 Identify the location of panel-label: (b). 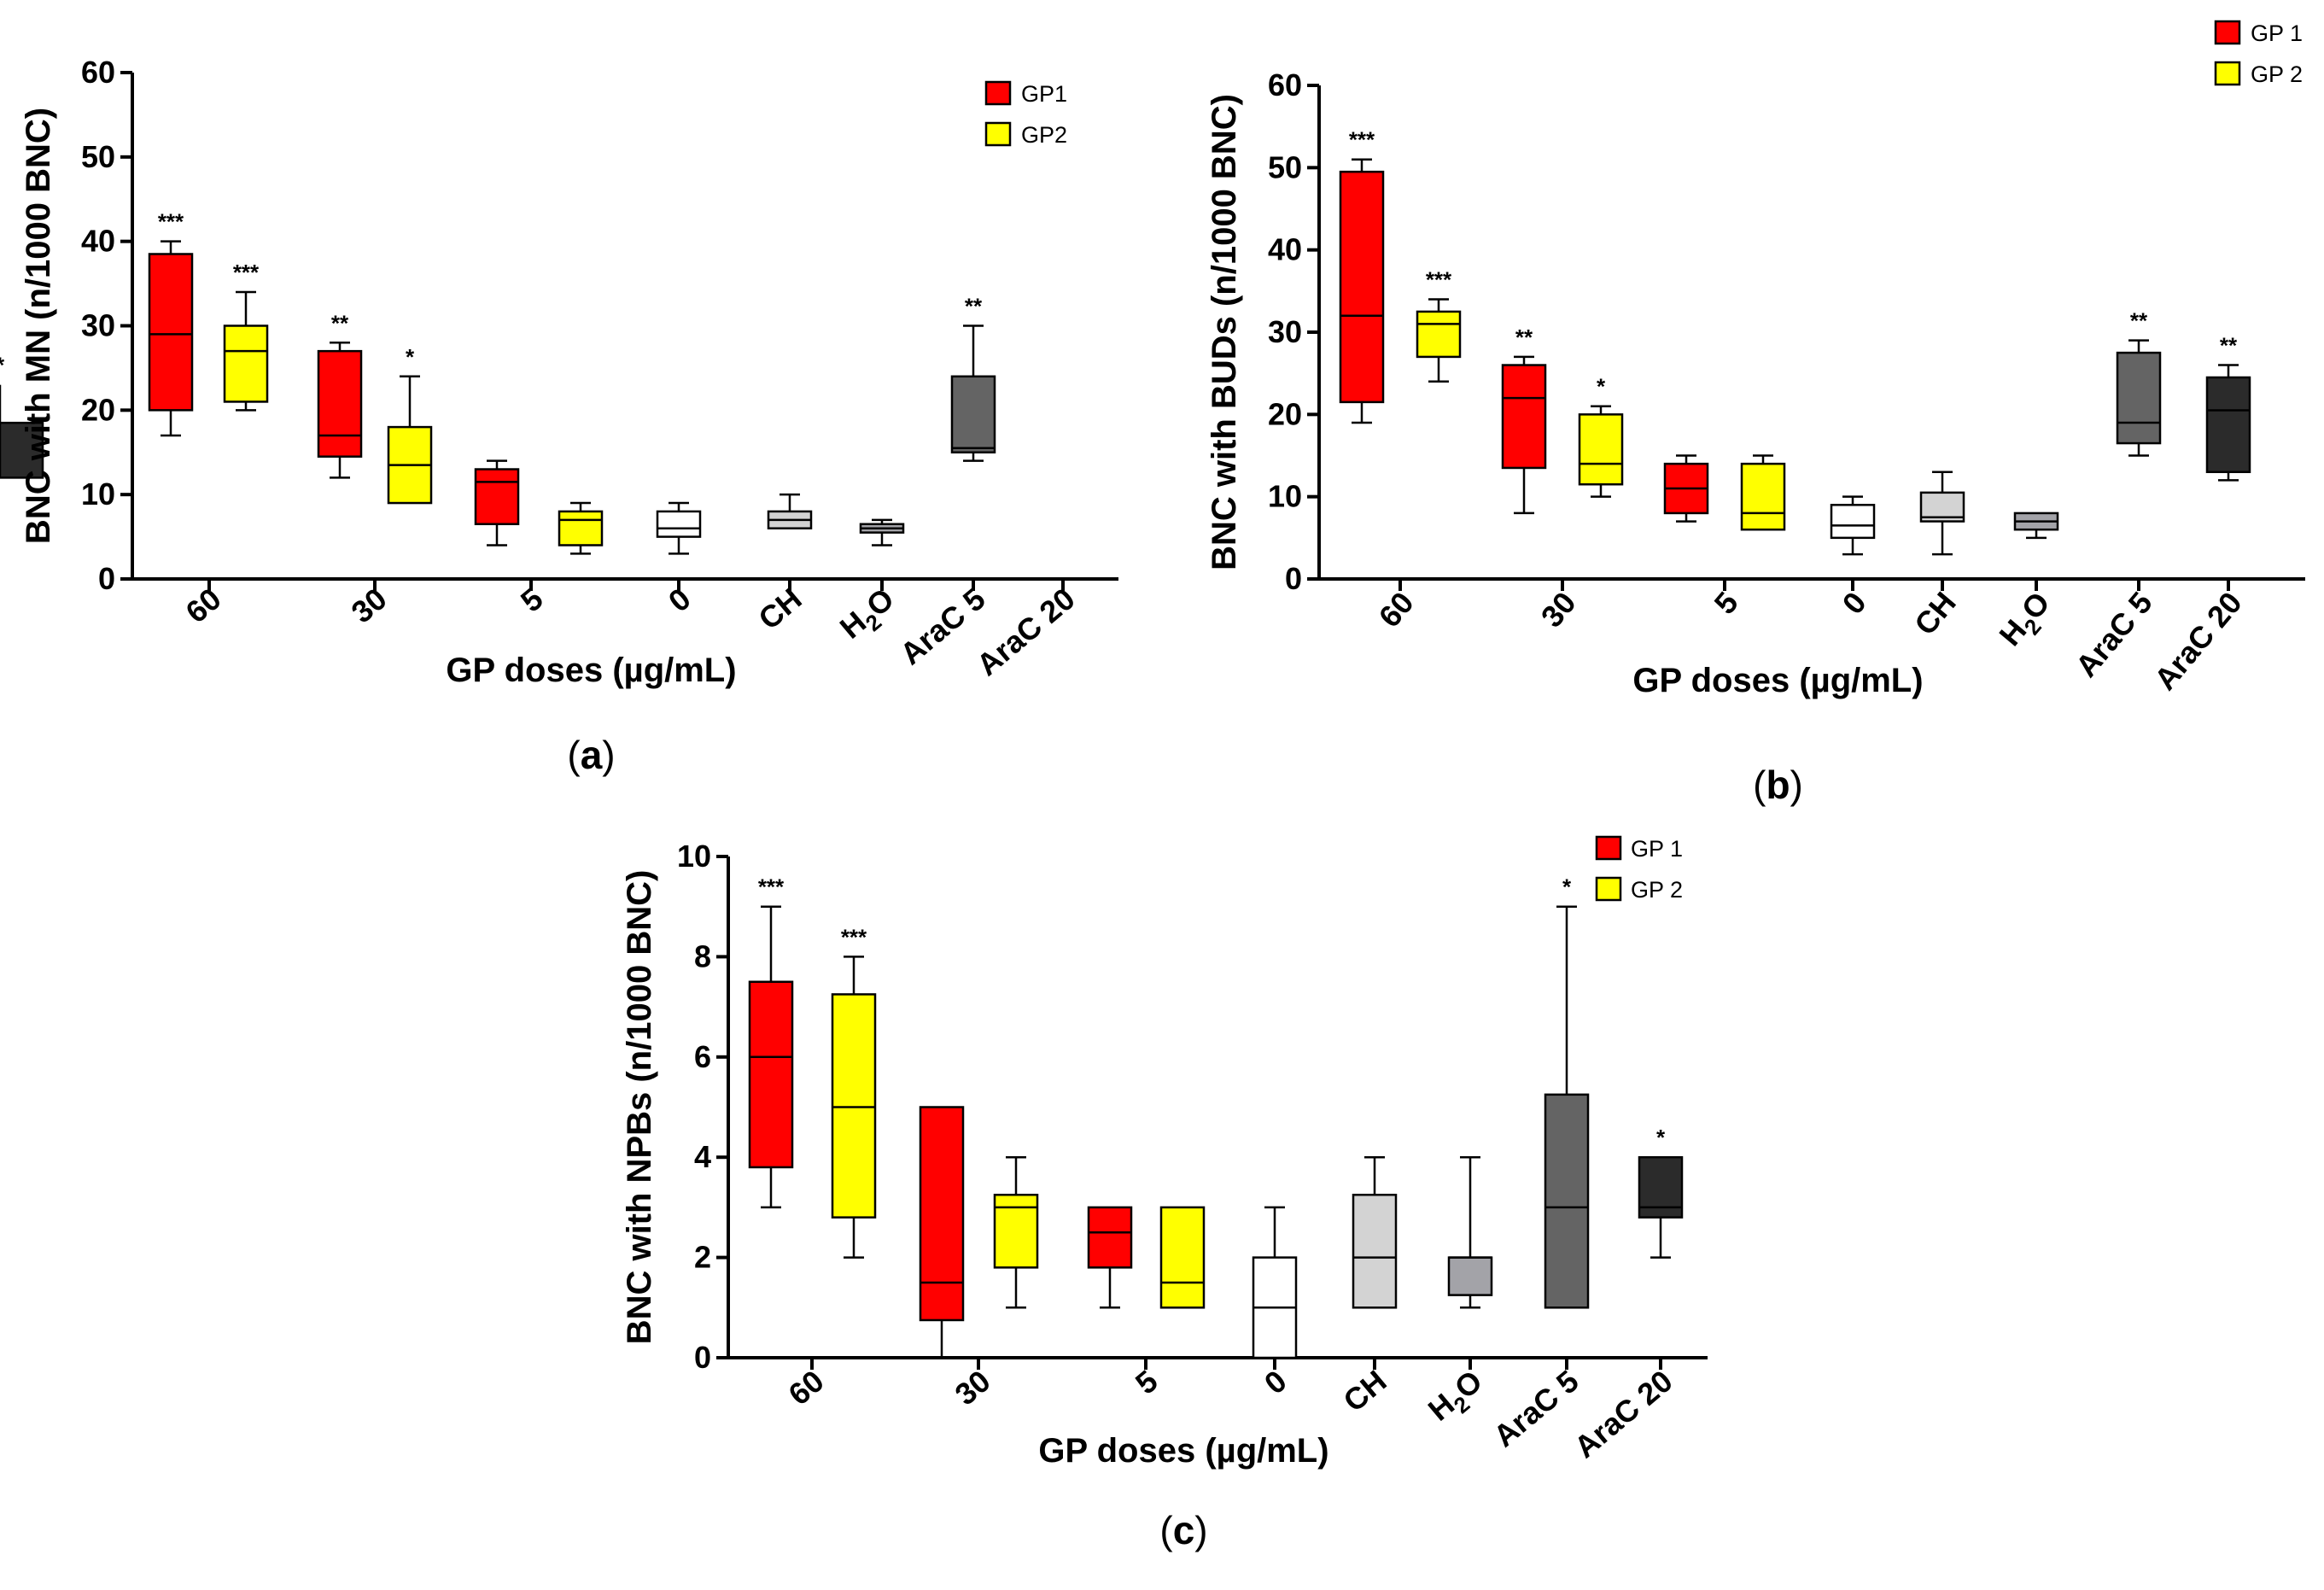
(1778, 785).